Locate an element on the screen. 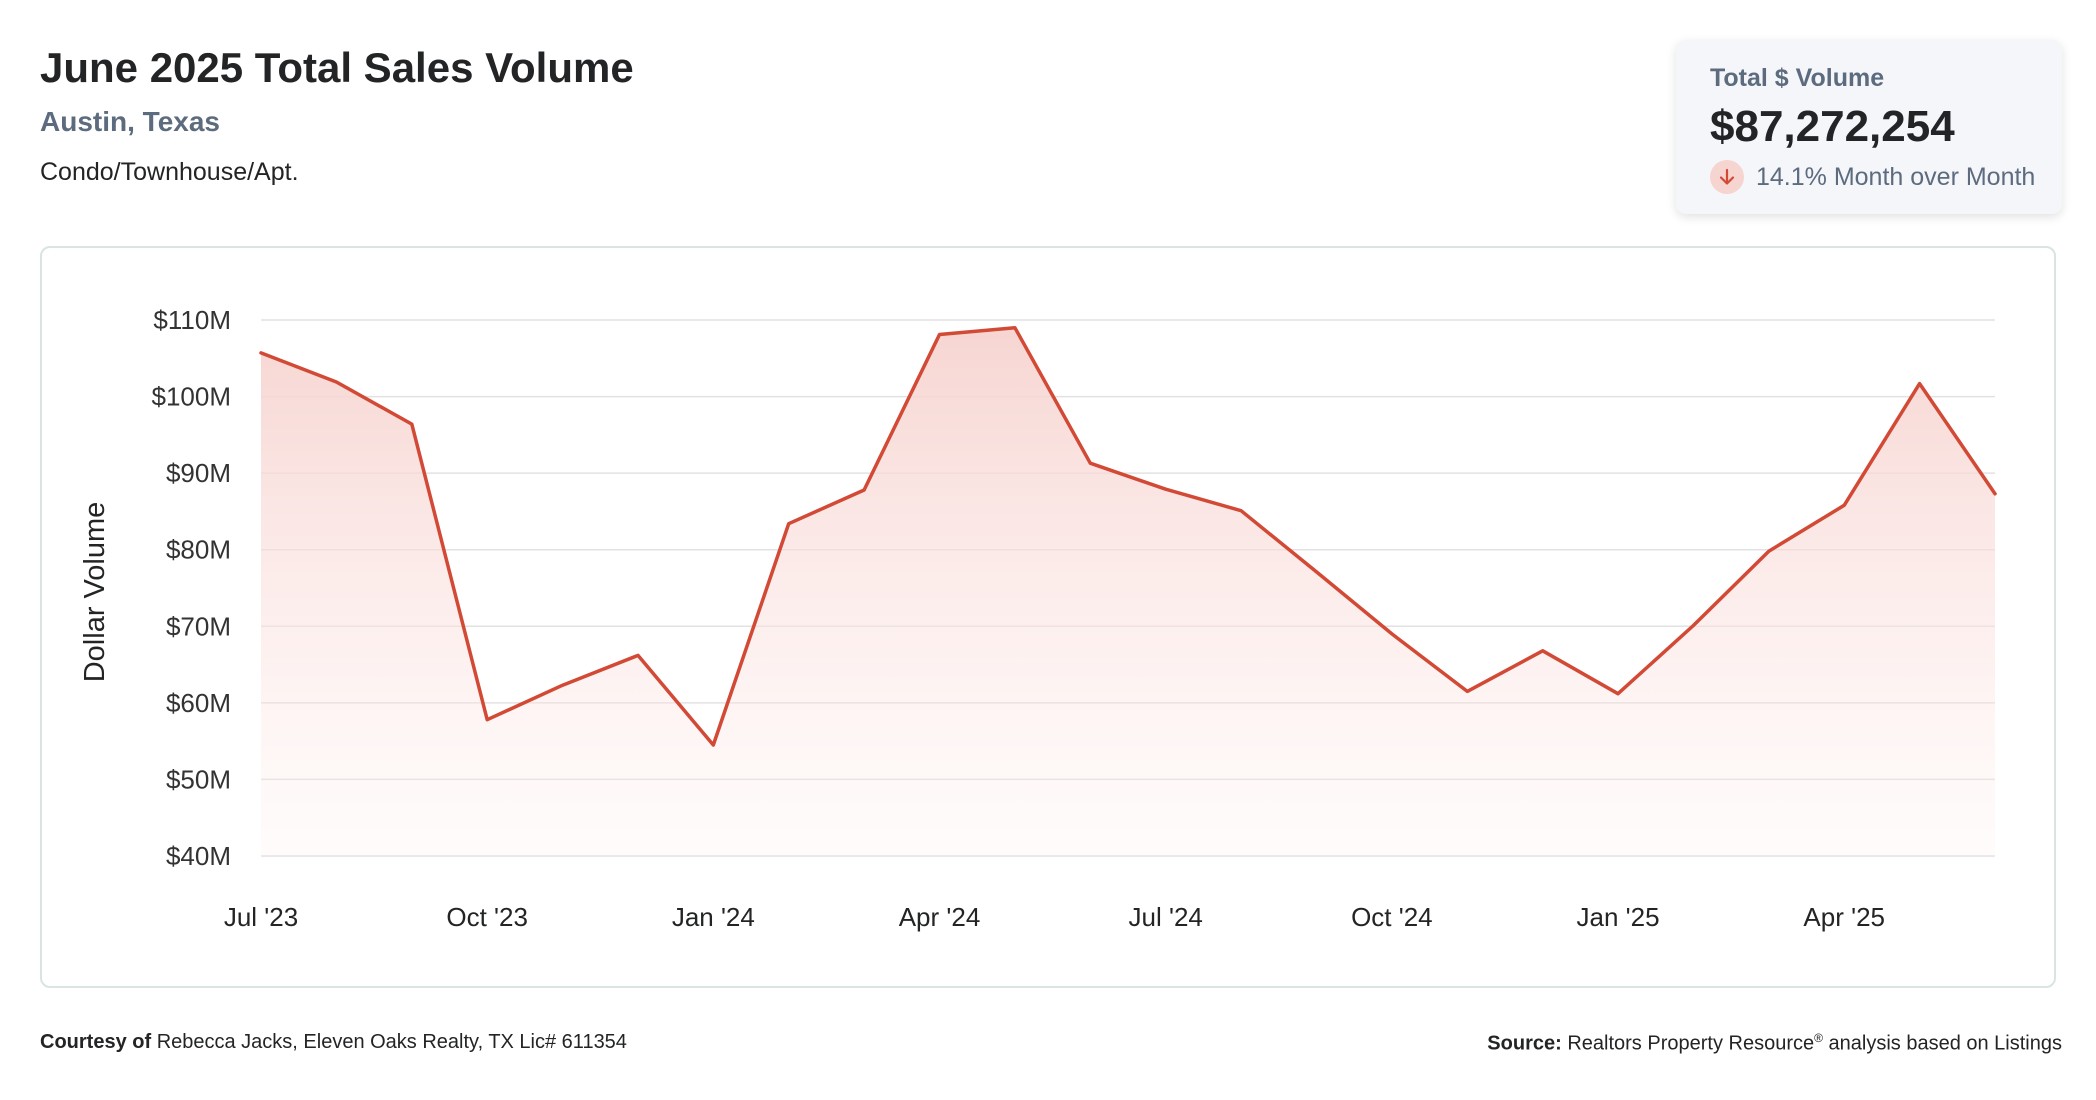  x-tick-label: Apr '24 is located at coordinates (940, 917).